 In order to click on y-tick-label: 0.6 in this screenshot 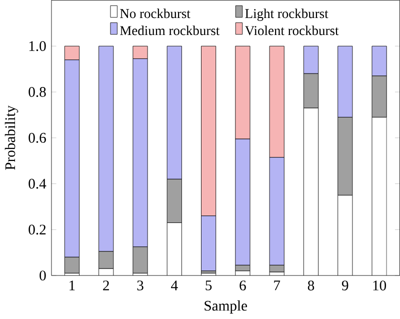, I will do `click(37, 138)`.